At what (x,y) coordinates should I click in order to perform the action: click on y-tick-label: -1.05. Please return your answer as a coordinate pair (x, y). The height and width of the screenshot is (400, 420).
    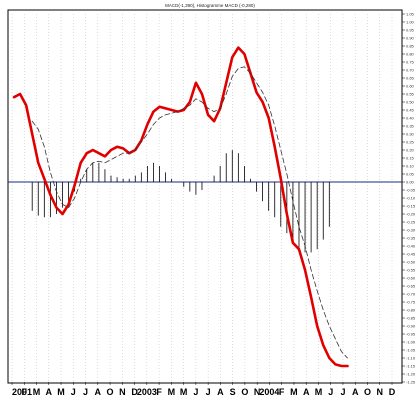
    Looking at the image, I should click on (411, 350).